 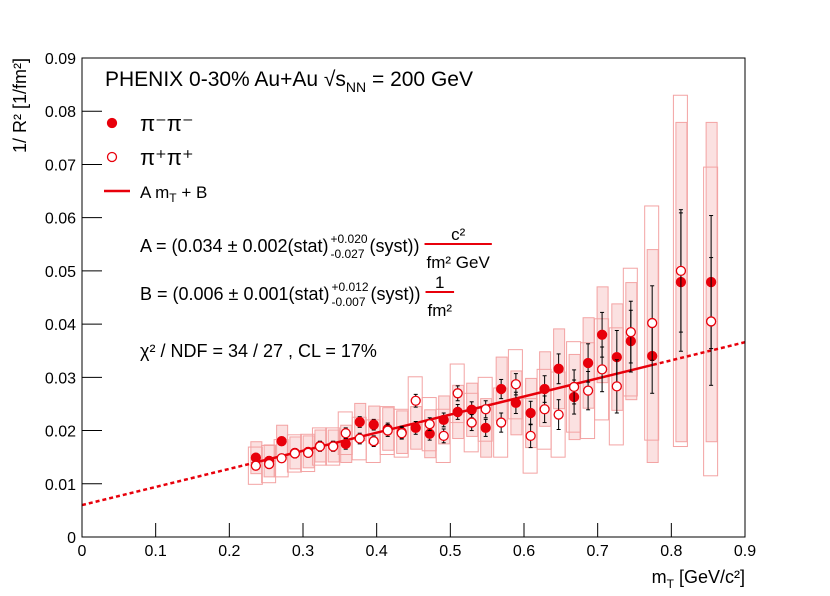 What do you see at coordinates (356, 87) in the screenshot?
I see `title-sub: NN` at bounding box center [356, 87].